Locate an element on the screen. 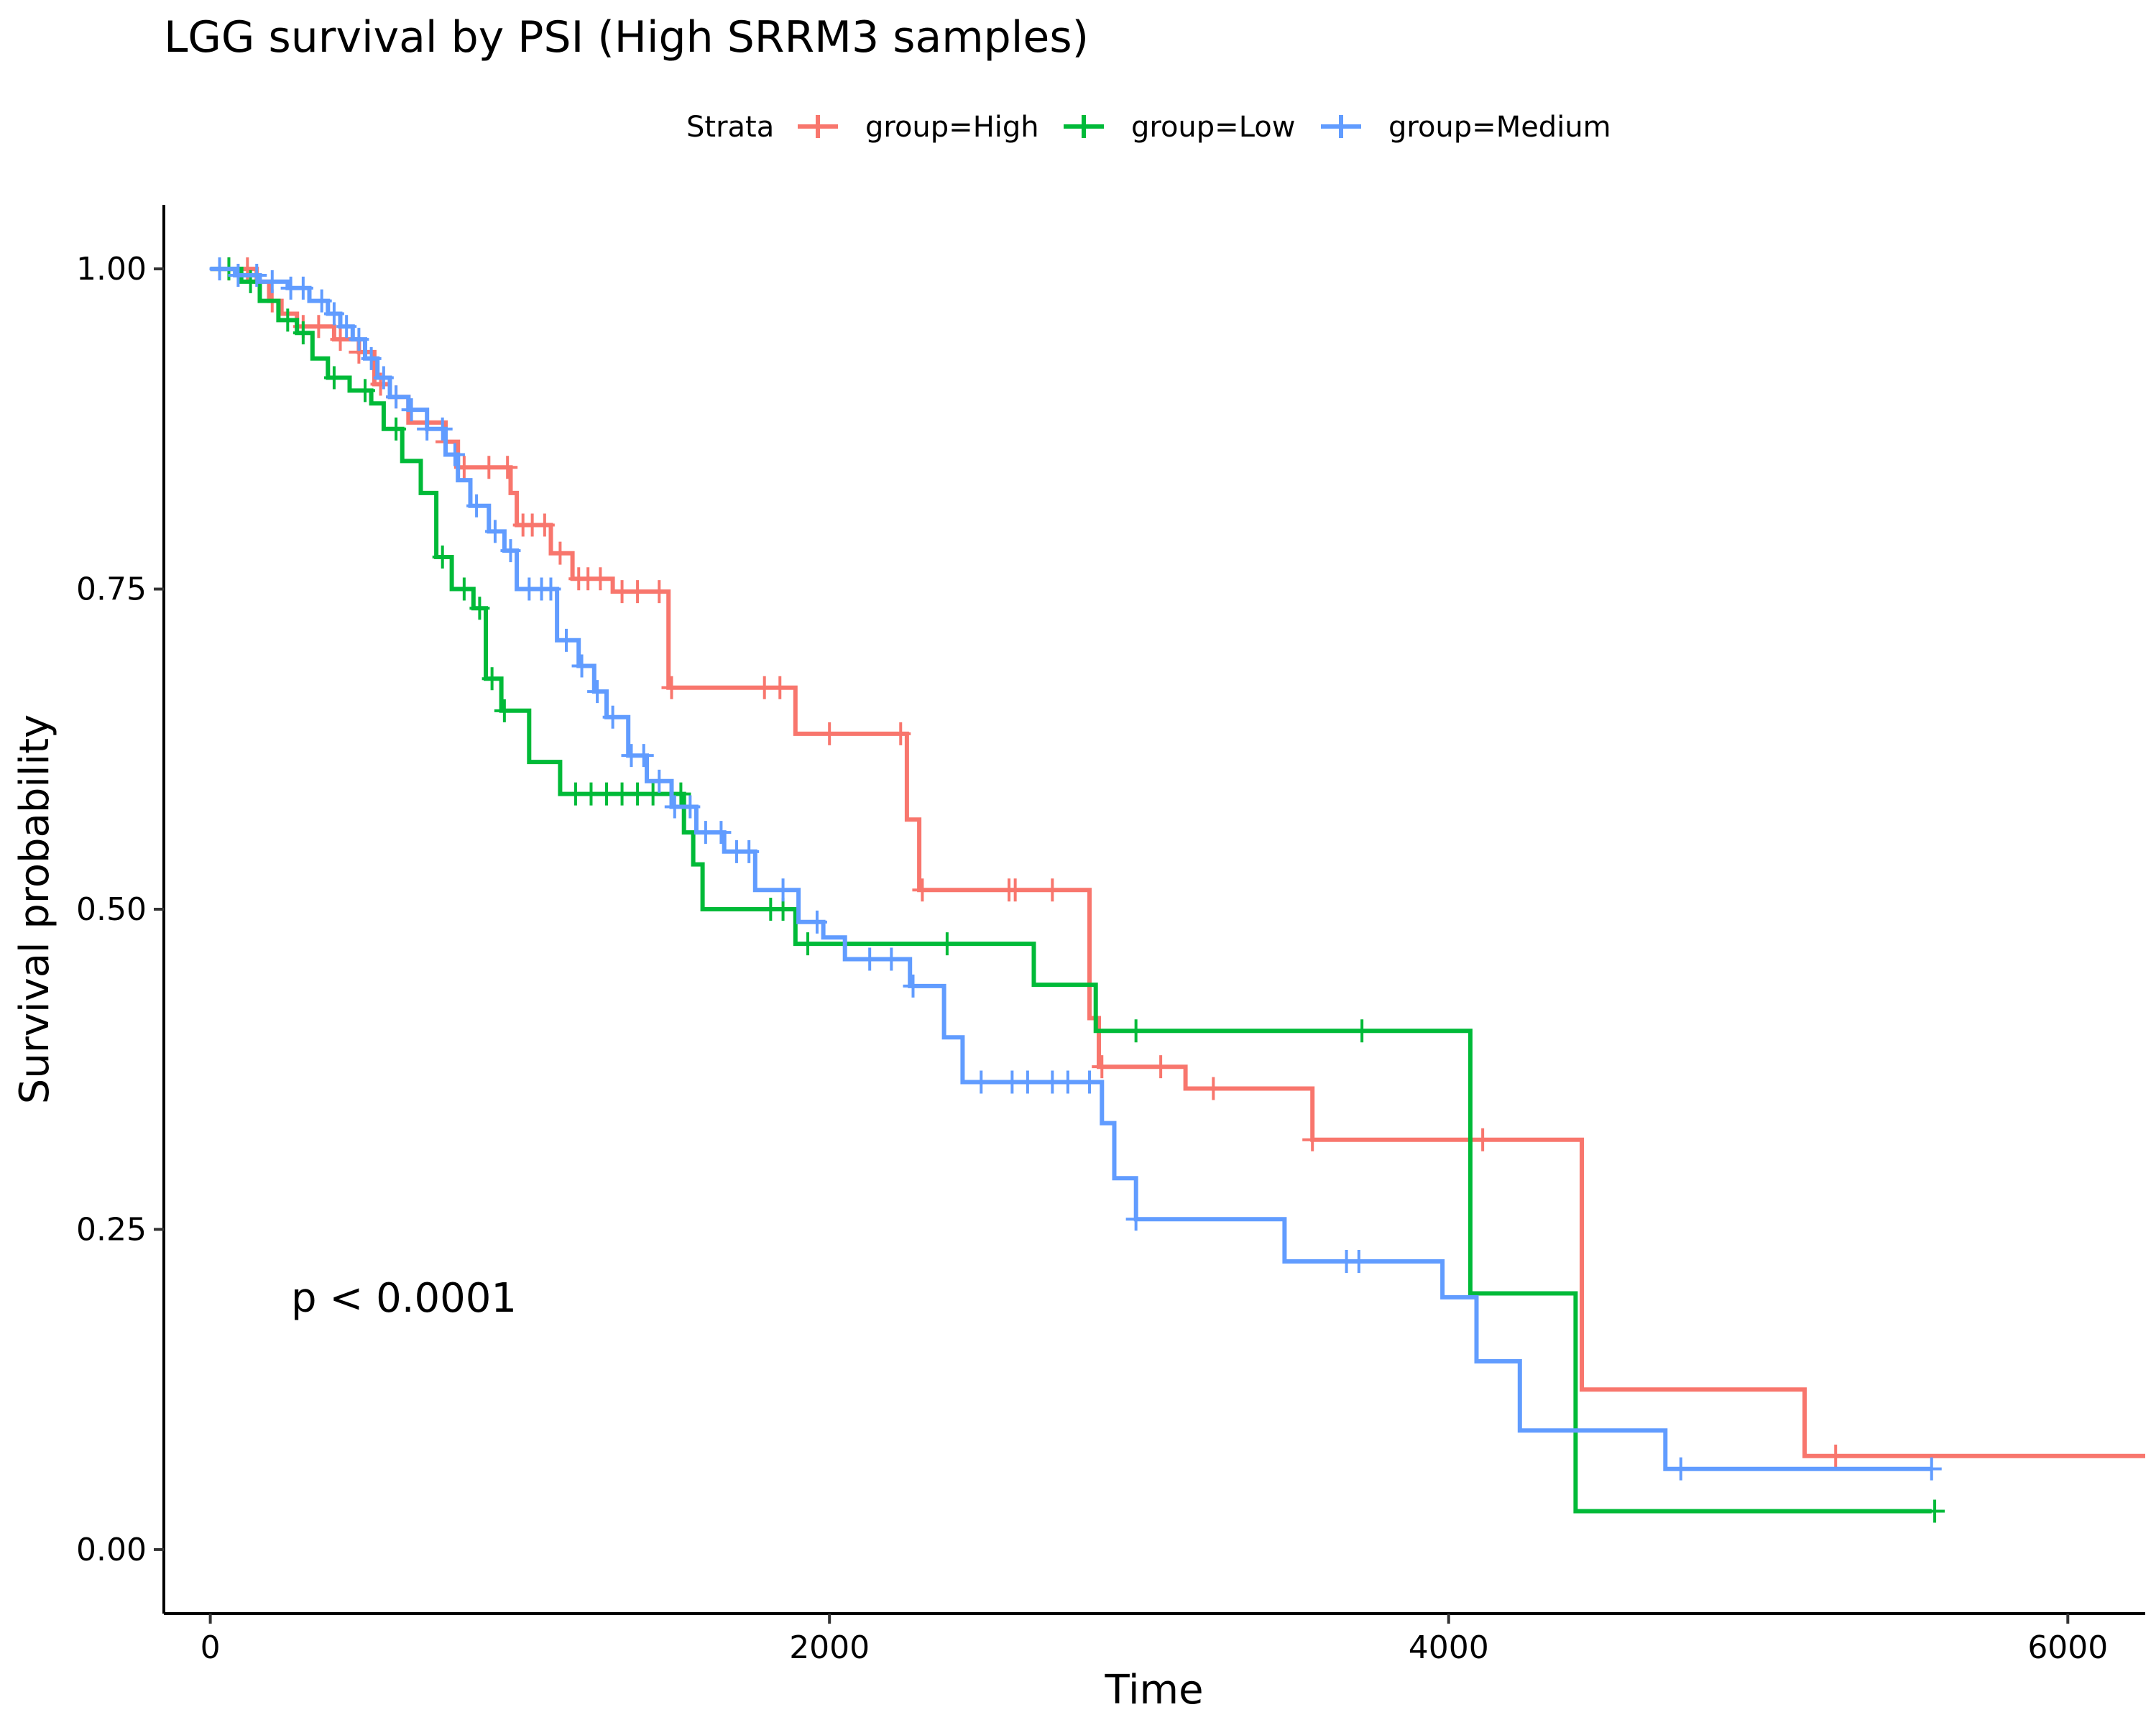  legend-item-high: group=High is located at coordinates (918, 127).